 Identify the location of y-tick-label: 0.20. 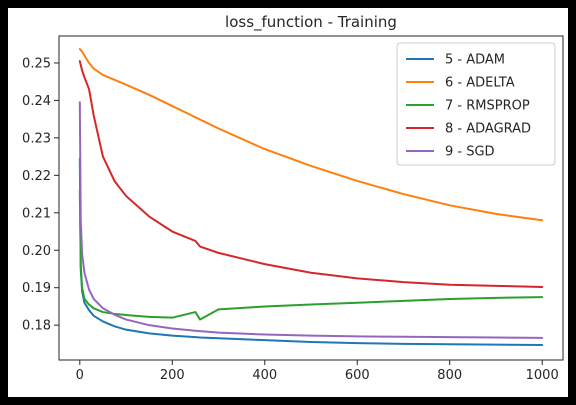
(36, 251).